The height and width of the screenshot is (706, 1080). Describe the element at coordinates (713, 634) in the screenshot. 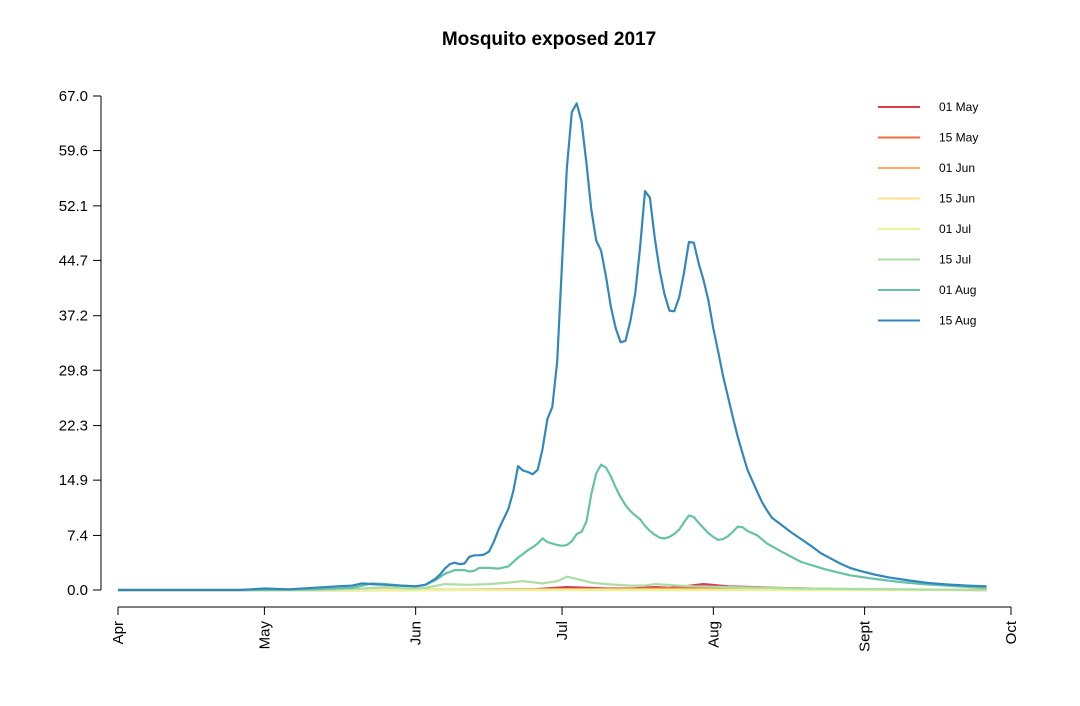

I see `x-tick-label: Aug` at that location.